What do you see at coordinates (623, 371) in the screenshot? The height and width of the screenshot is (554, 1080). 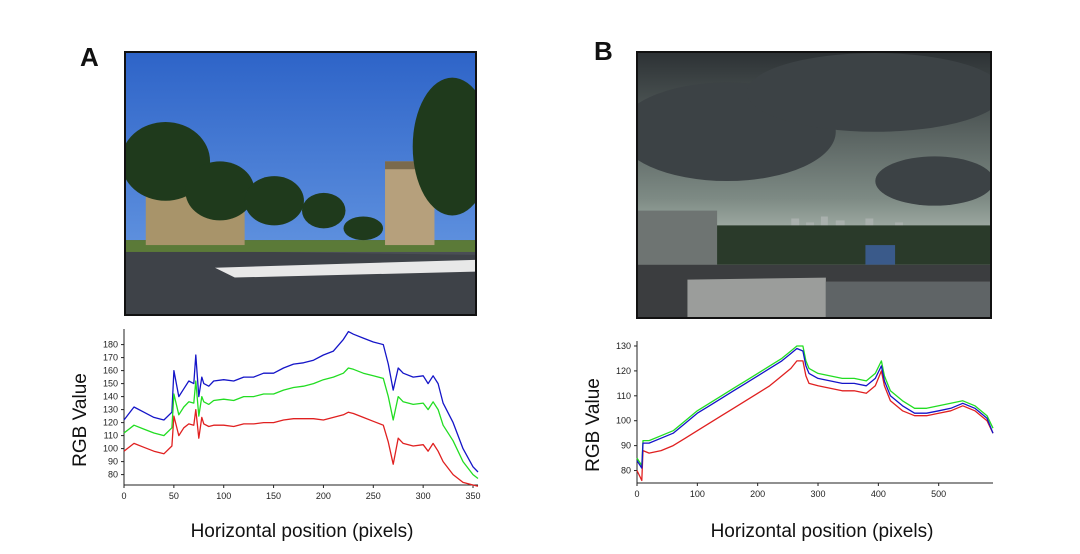 I see `chart-b-ytick-label: 120` at bounding box center [623, 371].